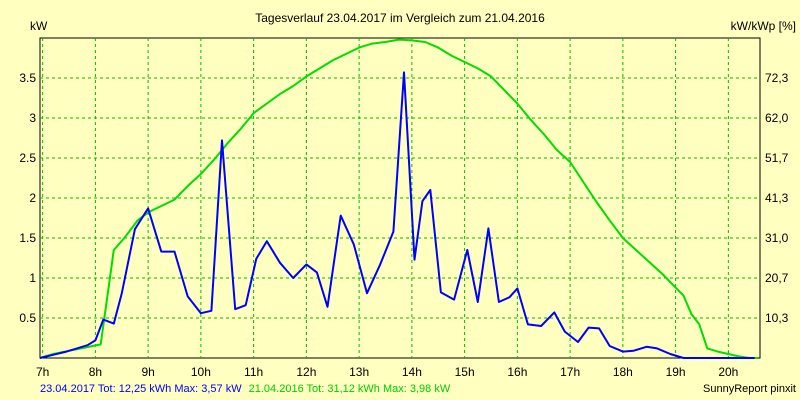 The image size is (800, 400). I want to click on credit-text: SunnyReport pinxit, so click(749, 389).